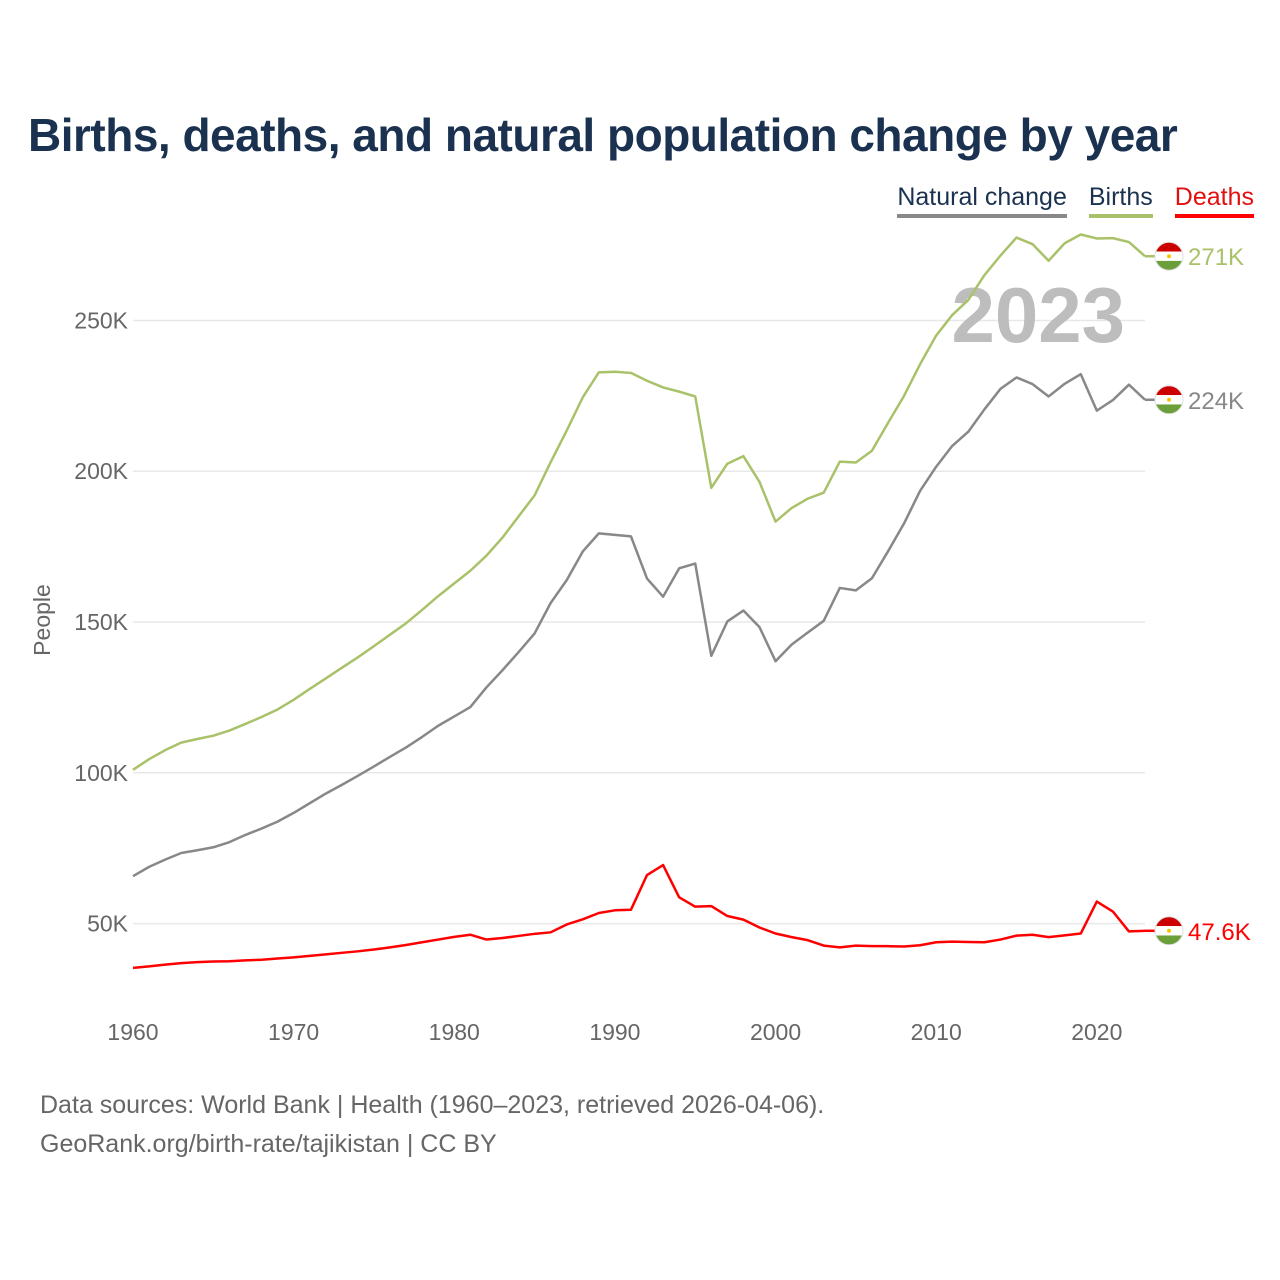  Describe the element at coordinates (1120, 200) in the screenshot. I see `legend-births: Births` at that location.